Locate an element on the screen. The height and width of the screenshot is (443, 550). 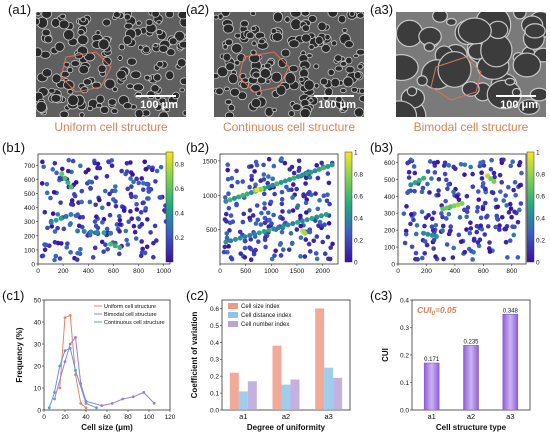
x-tick-label: 2000 is located at coordinates (322, 271).